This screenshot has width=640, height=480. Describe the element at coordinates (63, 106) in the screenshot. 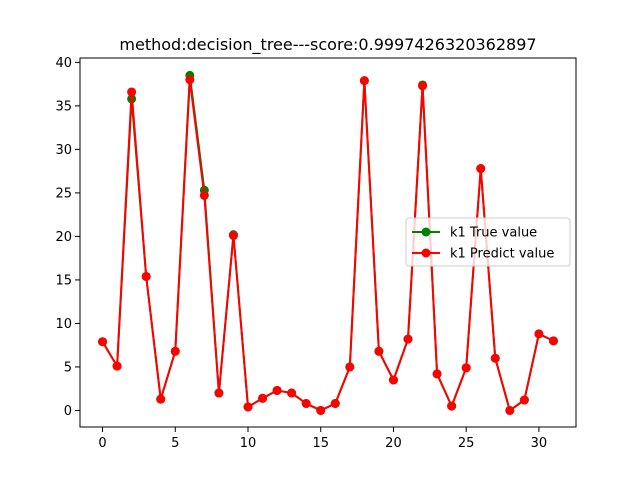

I see `y-tick-label: 35` at that location.